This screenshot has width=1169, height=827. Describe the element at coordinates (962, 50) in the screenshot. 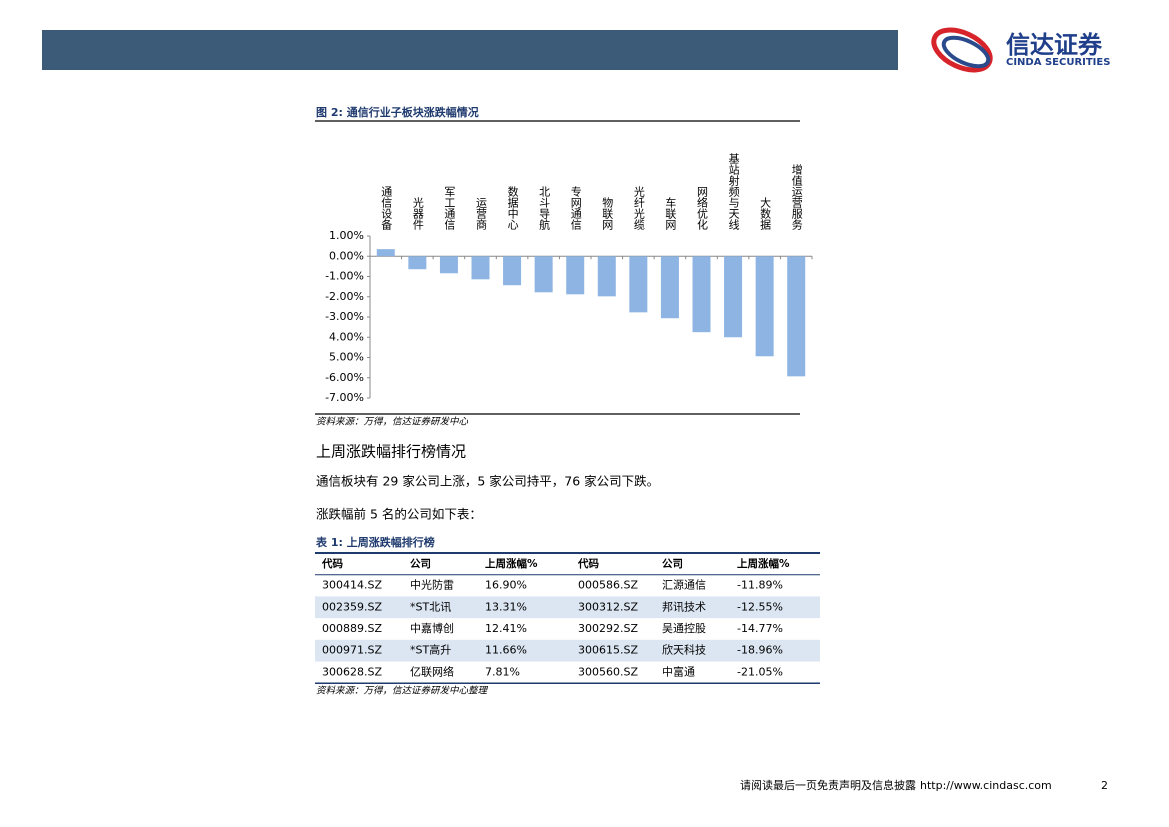

I see `logo-mark` at that location.